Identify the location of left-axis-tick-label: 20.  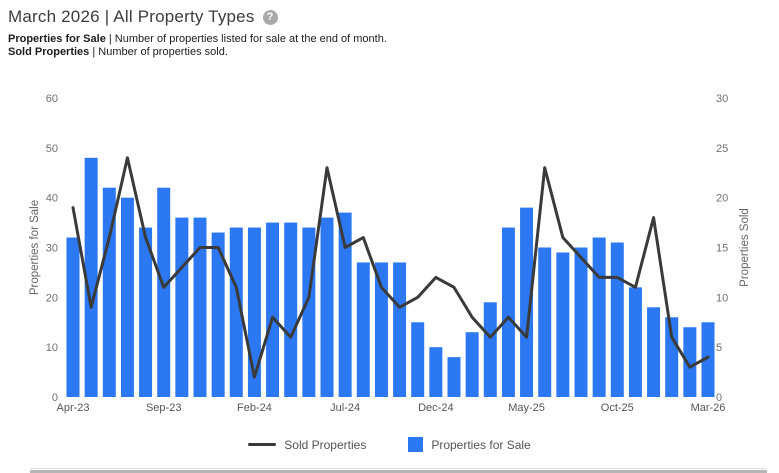
(52, 298).